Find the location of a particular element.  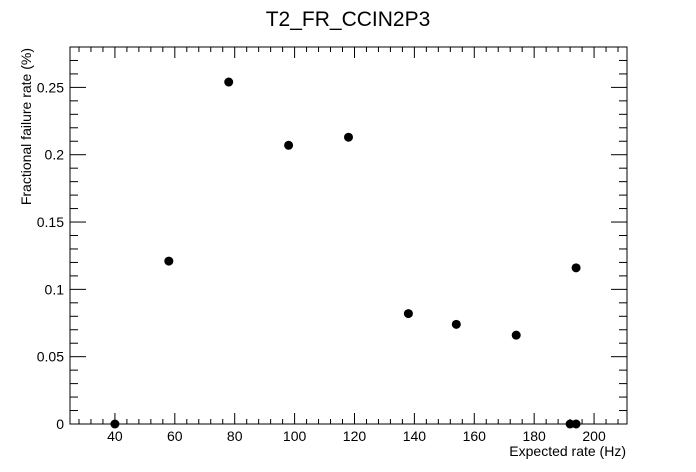

y-tick-labels: 0 0.05 0.1 0.15 0.2 0.25 is located at coordinates (50, 255).